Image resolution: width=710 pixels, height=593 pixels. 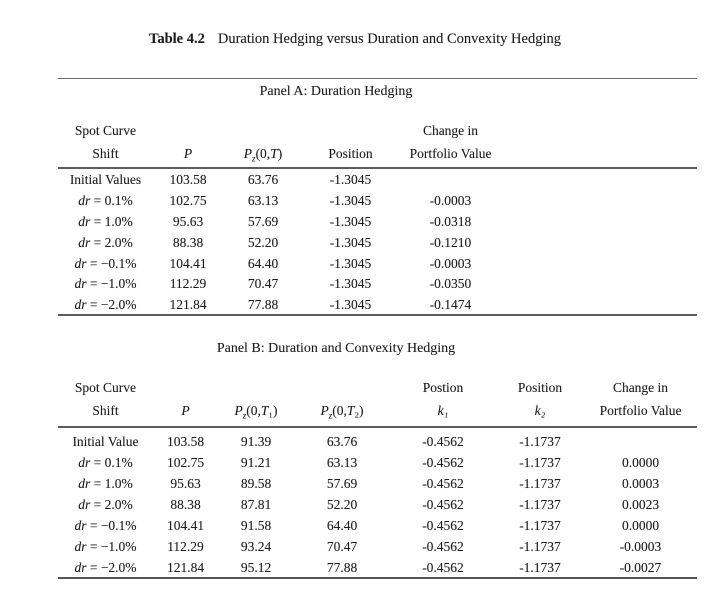 I want to click on table-row: dr = −1.0% 112.29 70.47 -1.3045 -0.0350, so click(x=377, y=284).